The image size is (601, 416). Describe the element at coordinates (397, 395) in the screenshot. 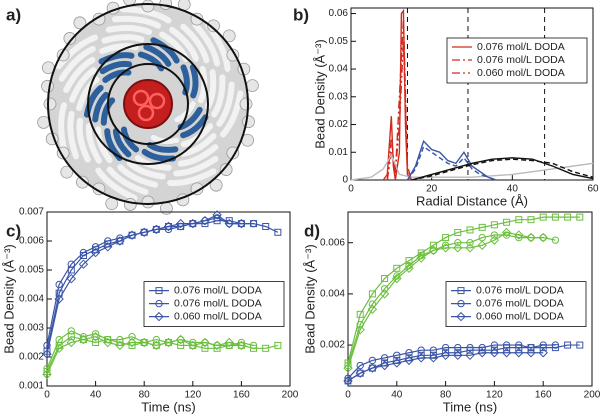

I see `x-tick-label: 40` at that location.